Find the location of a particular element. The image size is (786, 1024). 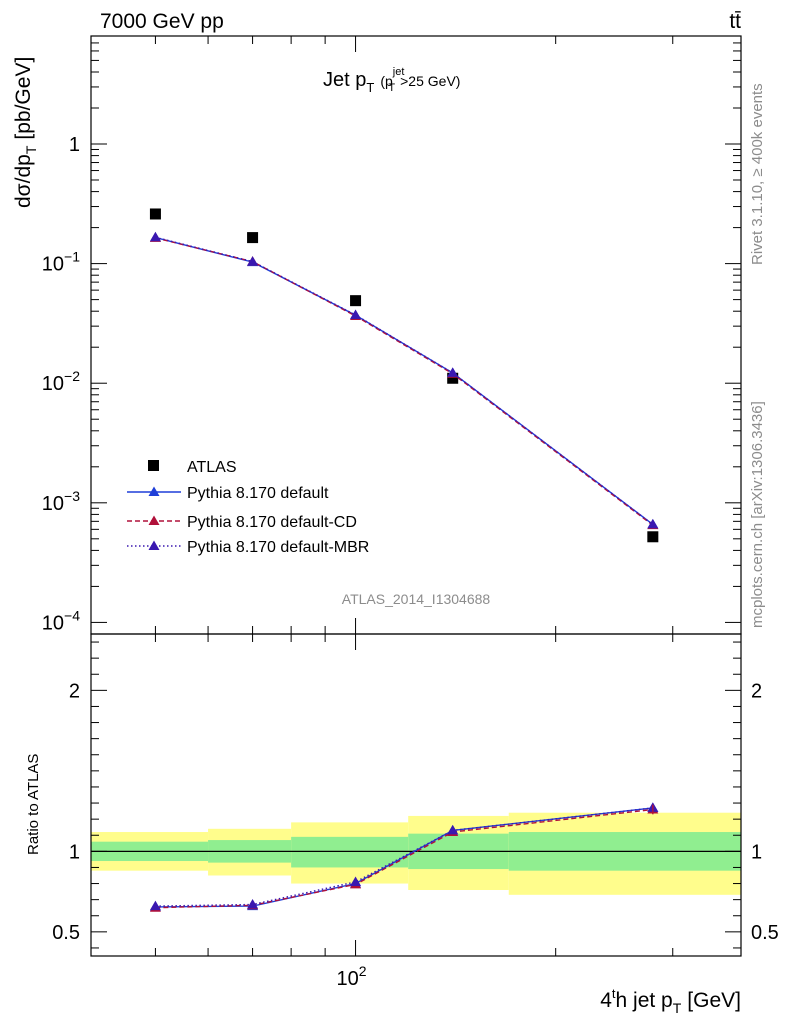

ratio-plot-marks is located at coordinates (404, 857).